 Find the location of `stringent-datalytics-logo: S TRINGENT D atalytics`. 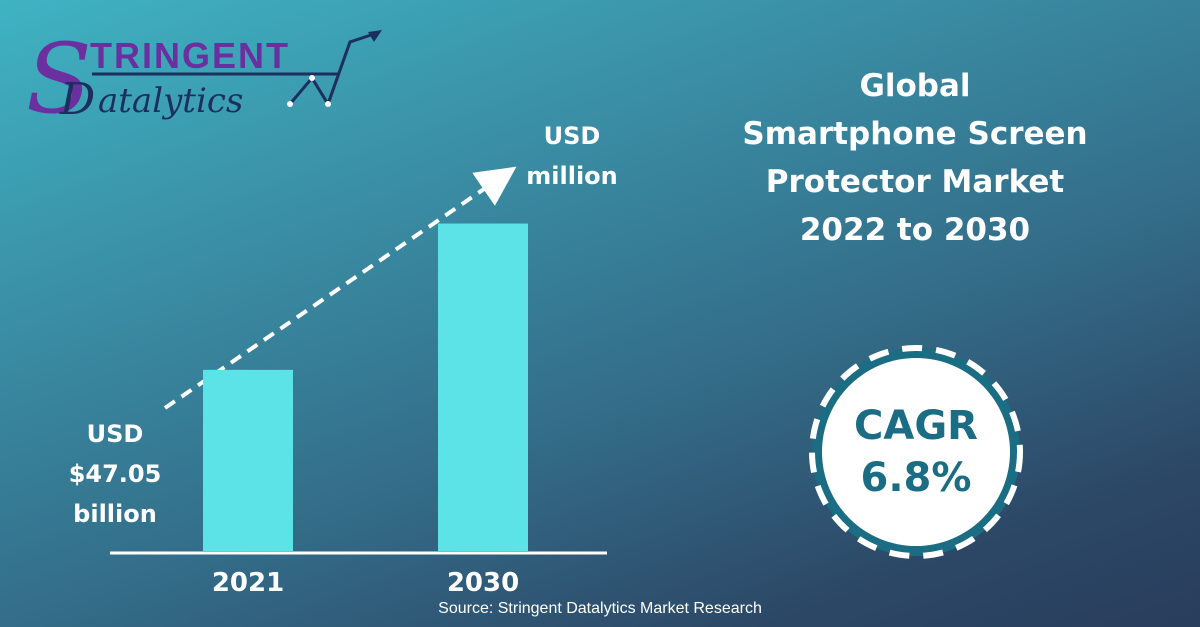

stringent-datalytics-logo: S TRINGENT D atalytics is located at coordinates (204, 76).